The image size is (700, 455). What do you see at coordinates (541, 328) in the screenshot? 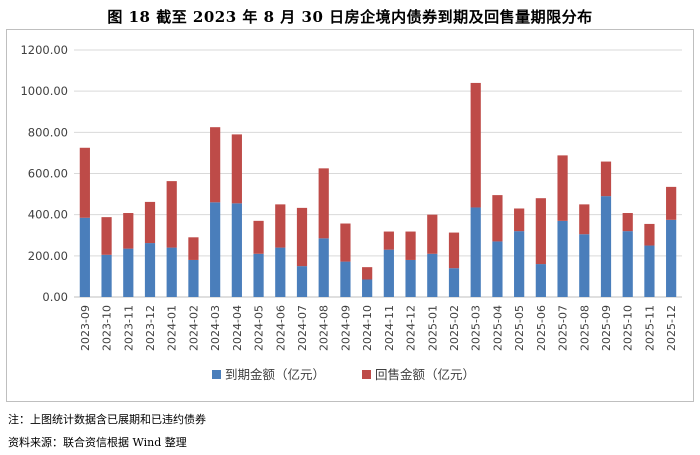
I see `x-tick-label: 2025-06` at bounding box center [541, 328].